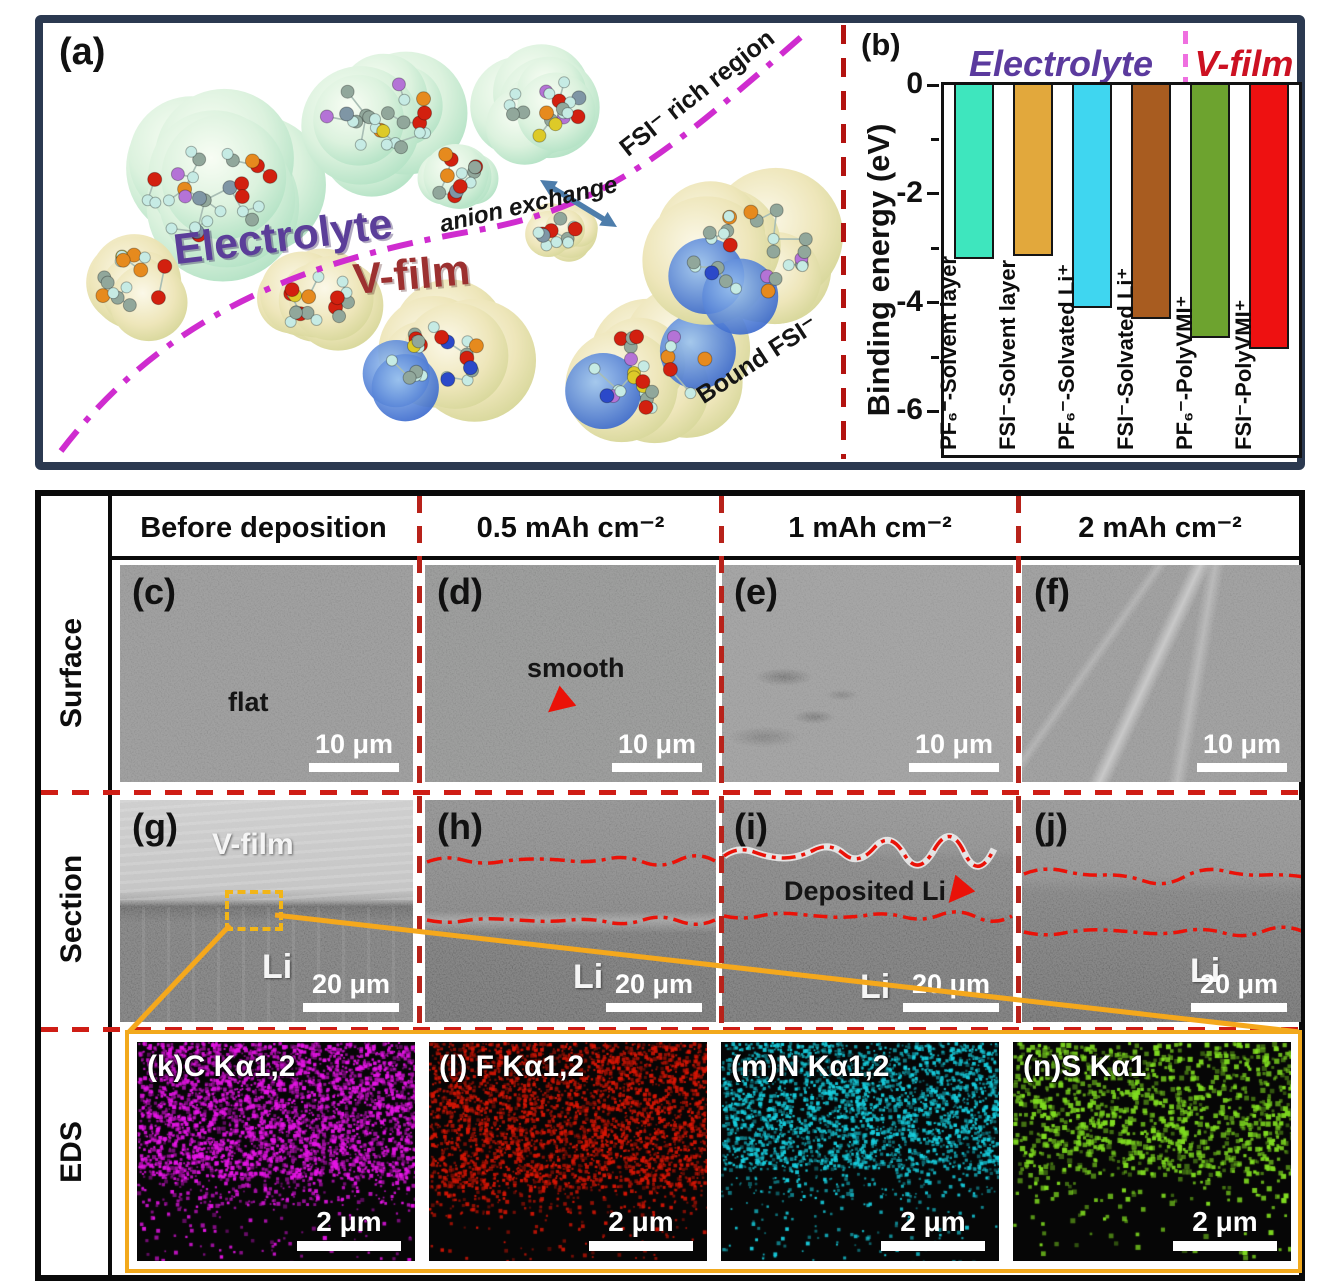 The width and height of the screenshot is (1334, 1286). Describe the element at coordinates (914, 83) in the screenshot. I see `y-tick-label: 0` at that location.